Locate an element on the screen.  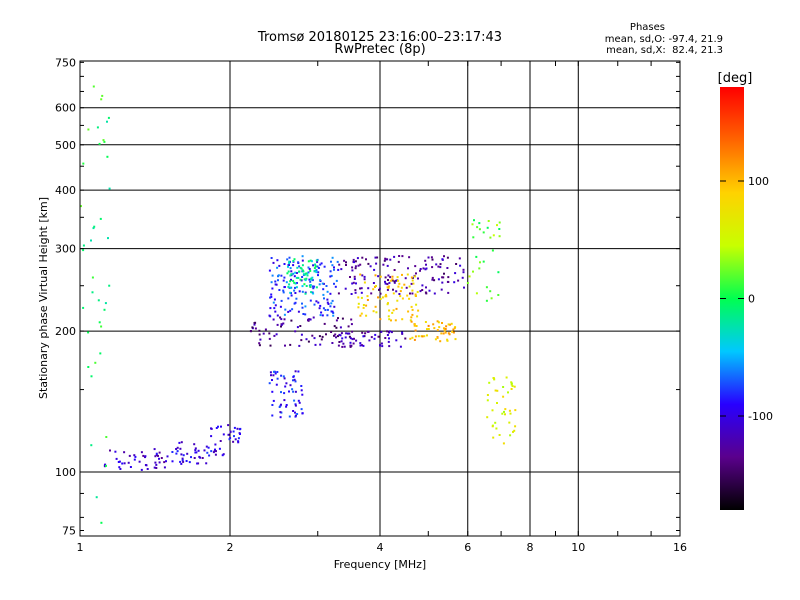
colorbar-tick-label: 100 is located at coordinates (758, 181).